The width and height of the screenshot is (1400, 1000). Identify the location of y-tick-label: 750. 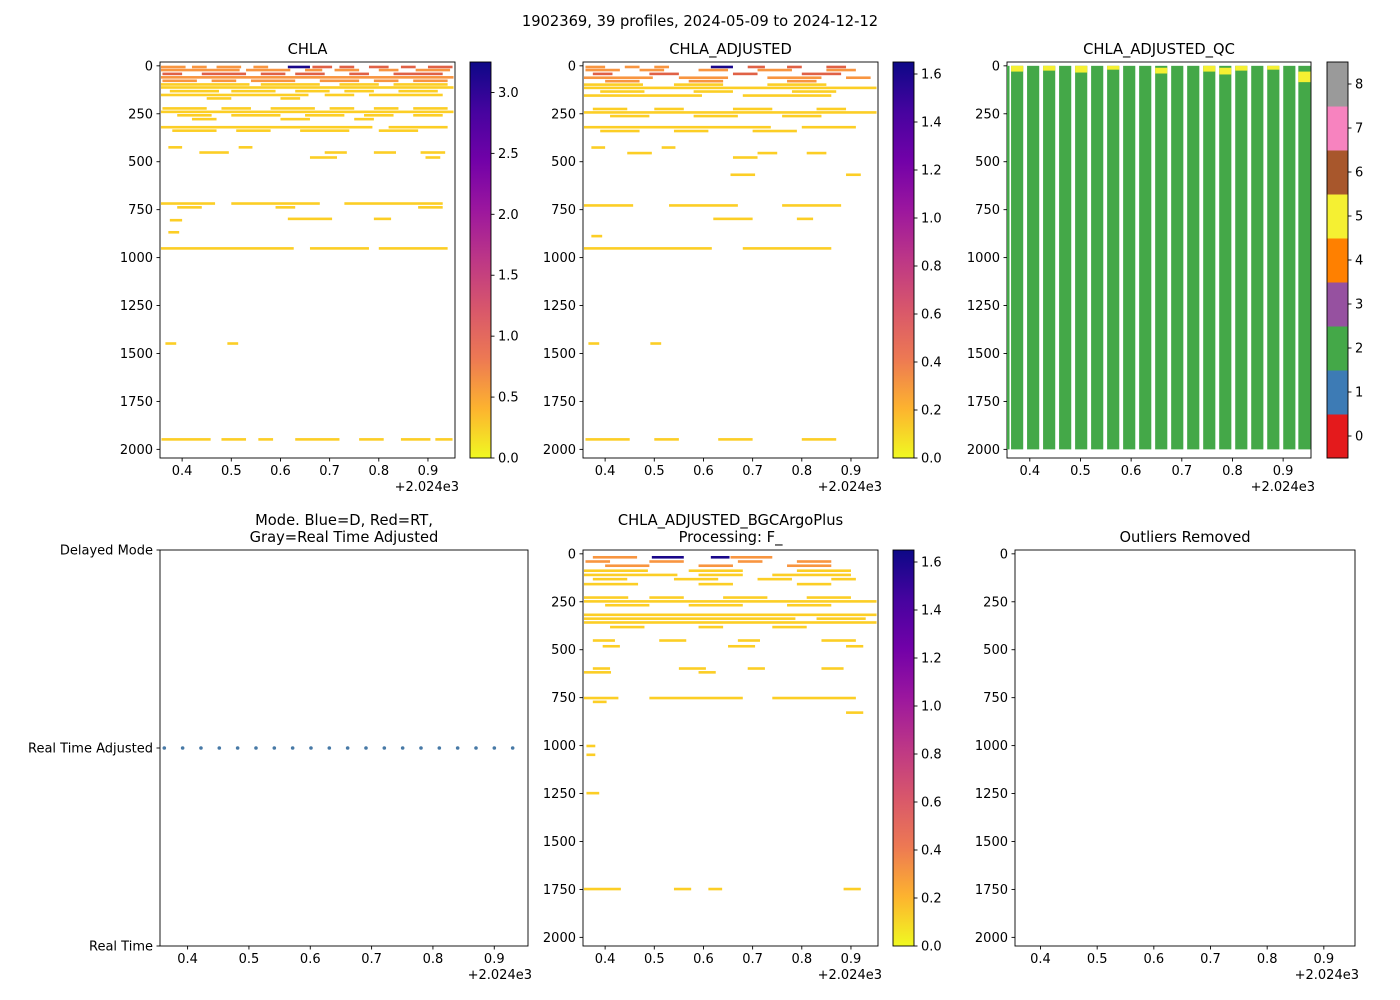
(563, 698).